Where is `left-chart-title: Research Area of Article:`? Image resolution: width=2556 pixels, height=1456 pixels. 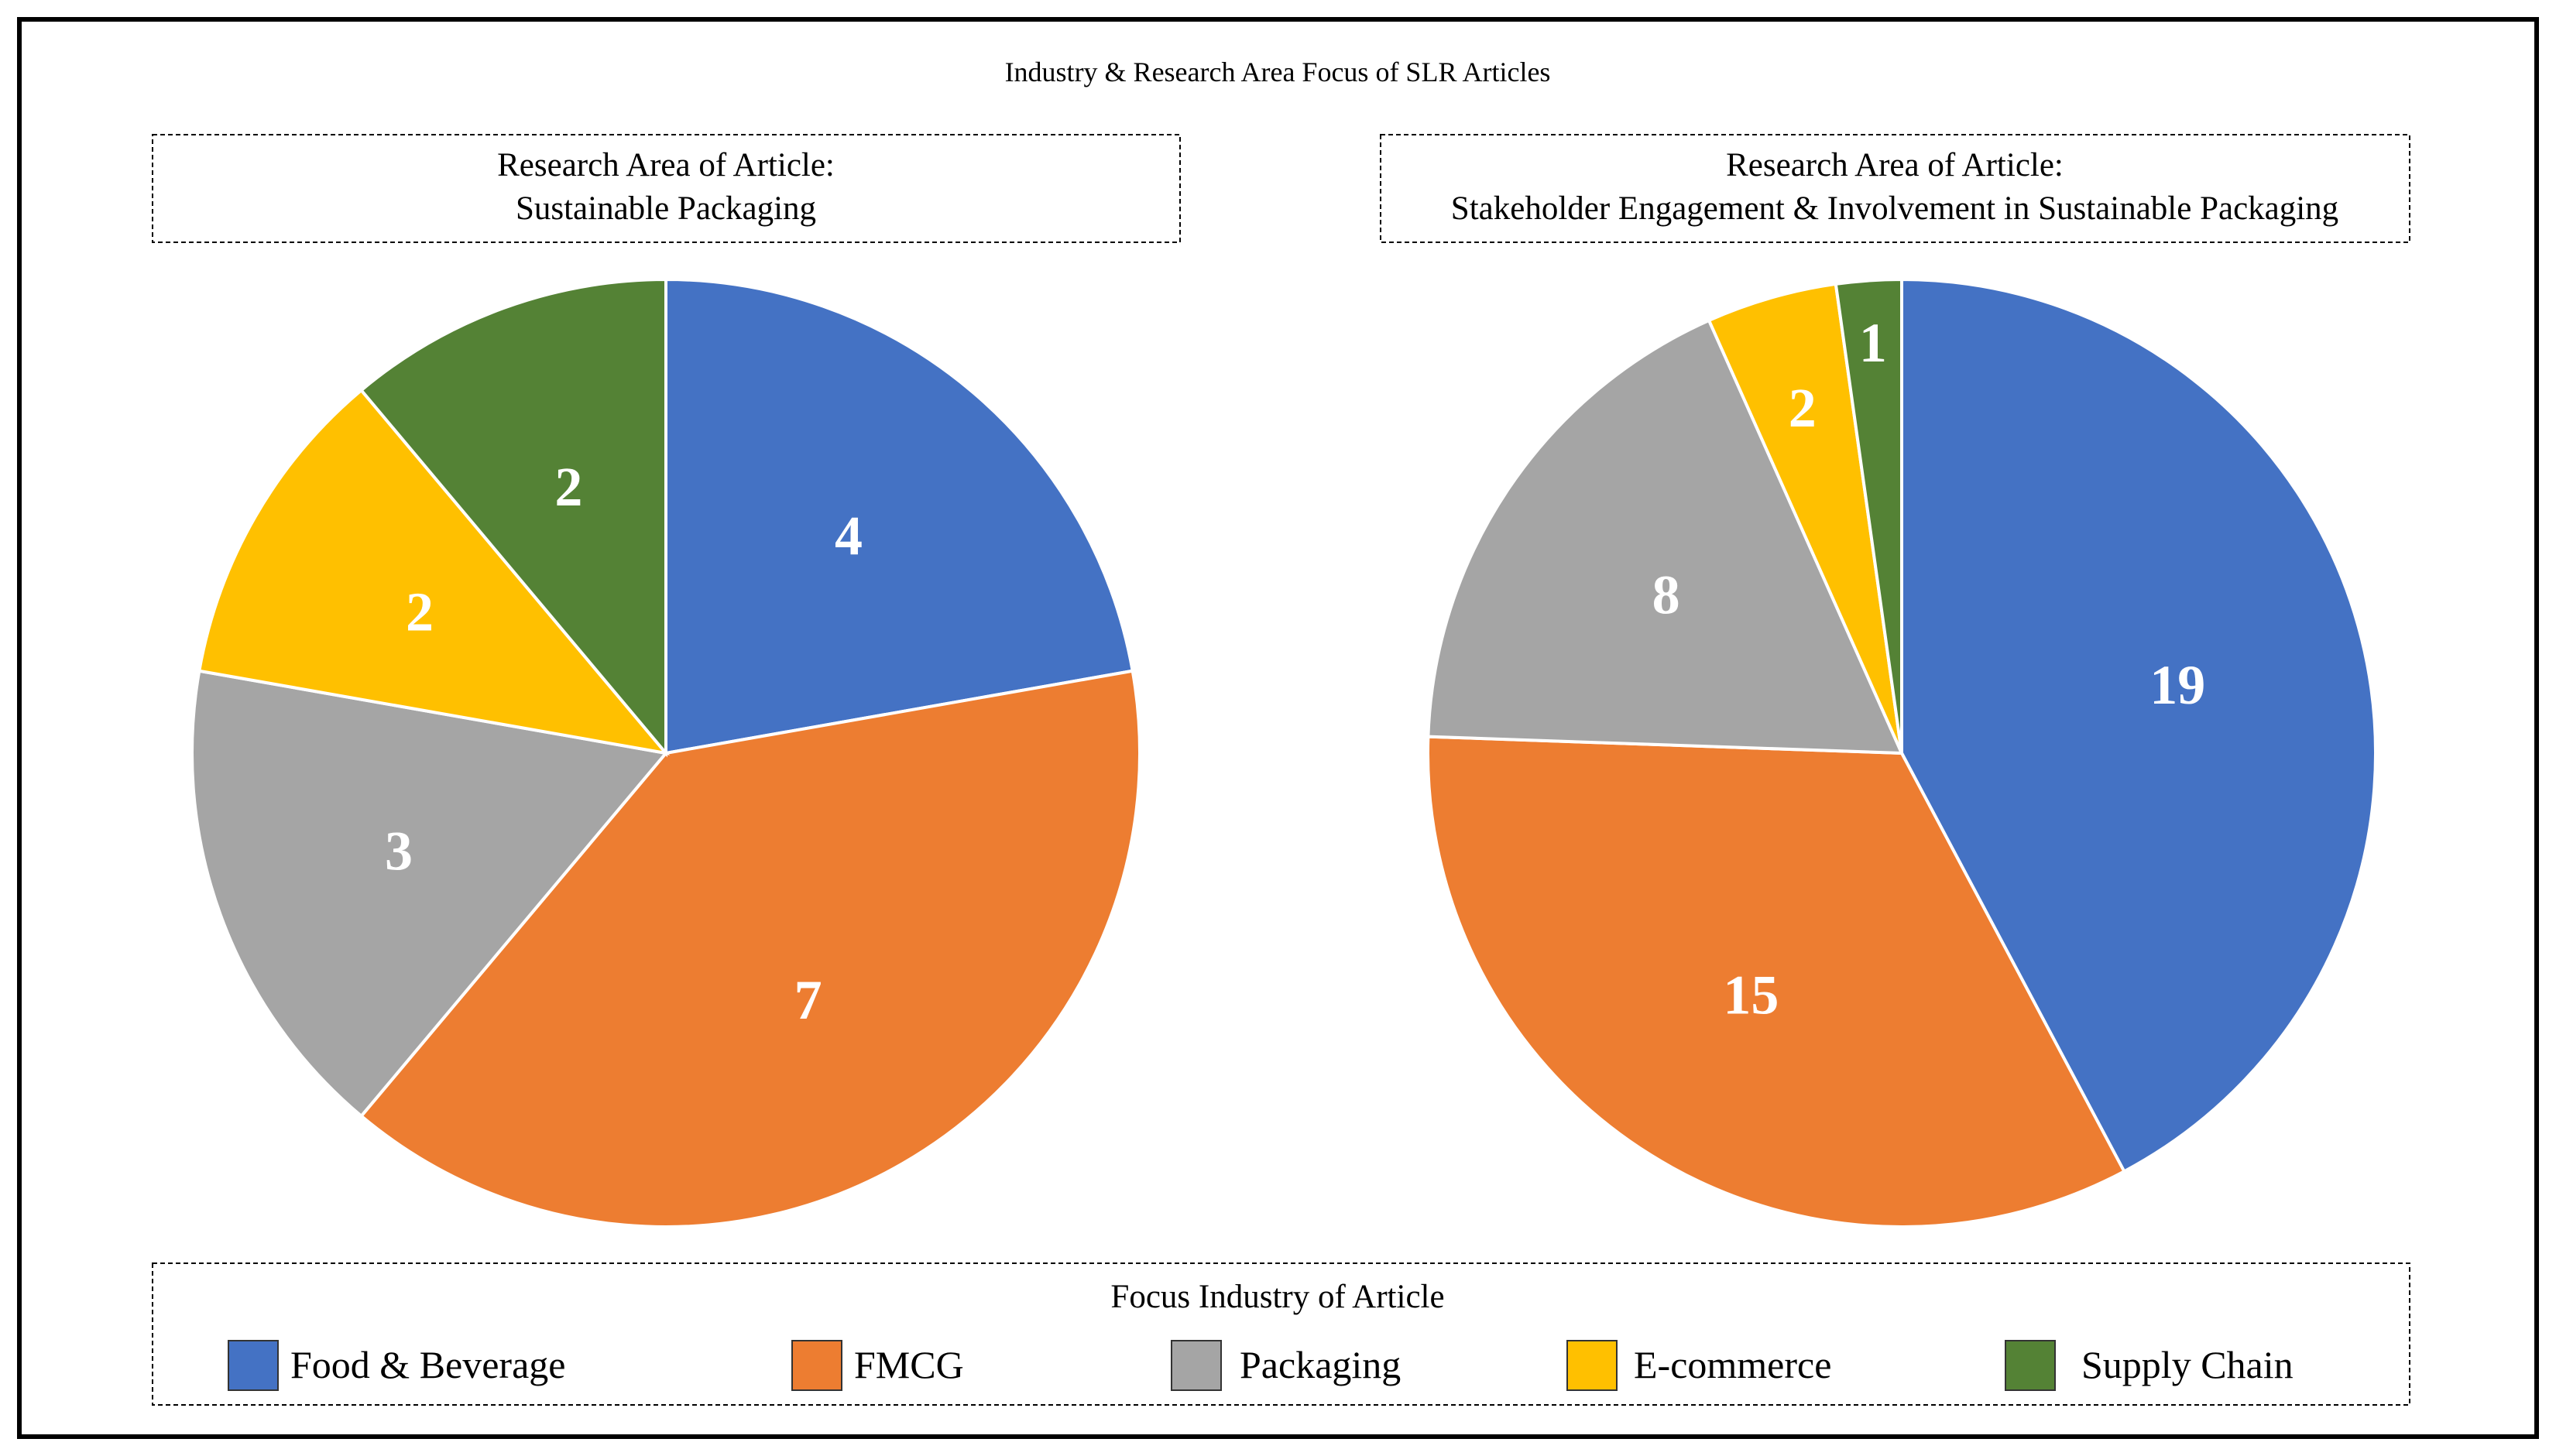
left-chart-title: Research Area of Article: is located at coordinates (666, 165).